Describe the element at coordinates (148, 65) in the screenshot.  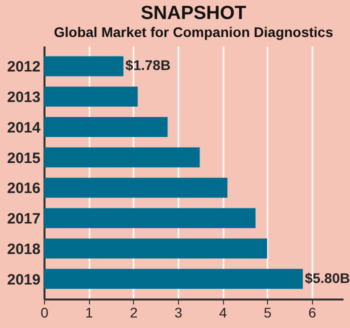
I see `data-label: $1.78B` at that location.